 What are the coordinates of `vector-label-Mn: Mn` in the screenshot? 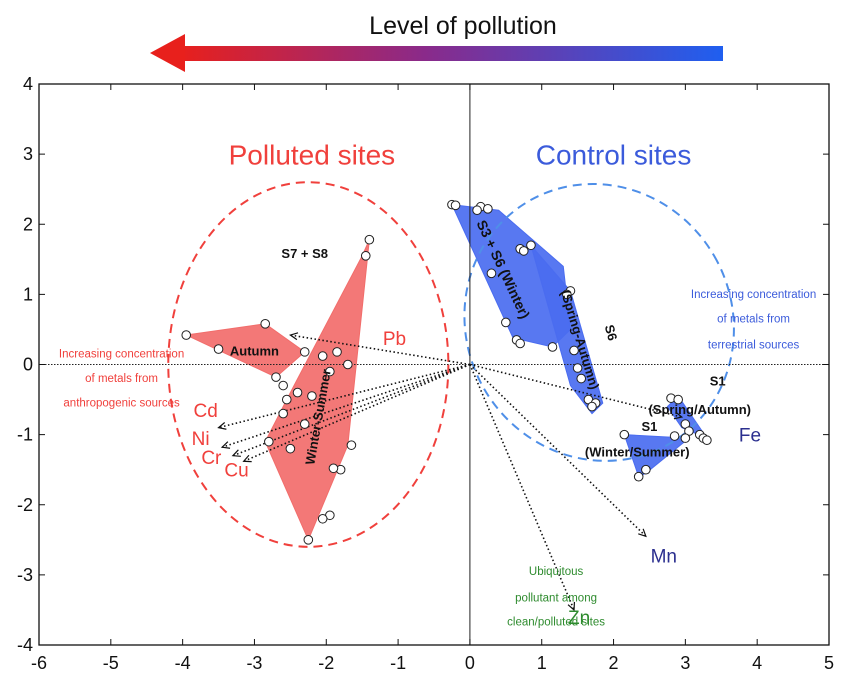 It's located at (664, 556).